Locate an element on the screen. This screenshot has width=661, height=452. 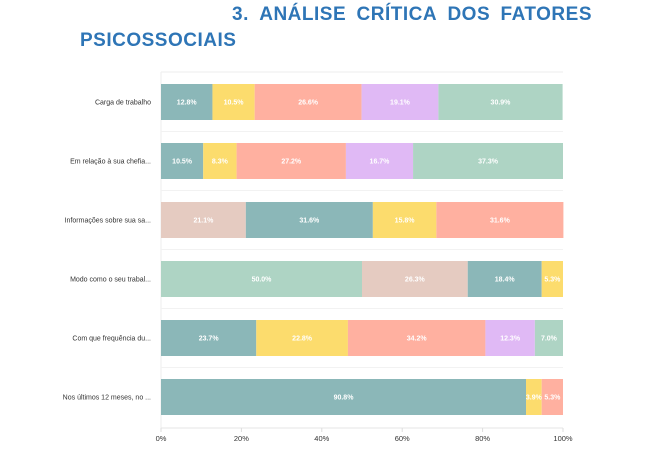
x-tick-label: 80% is located at coordinates (482, 438).